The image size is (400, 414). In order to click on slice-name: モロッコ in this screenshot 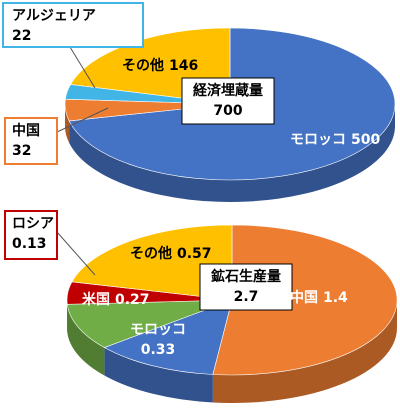, I will do `click(318, 140)`.